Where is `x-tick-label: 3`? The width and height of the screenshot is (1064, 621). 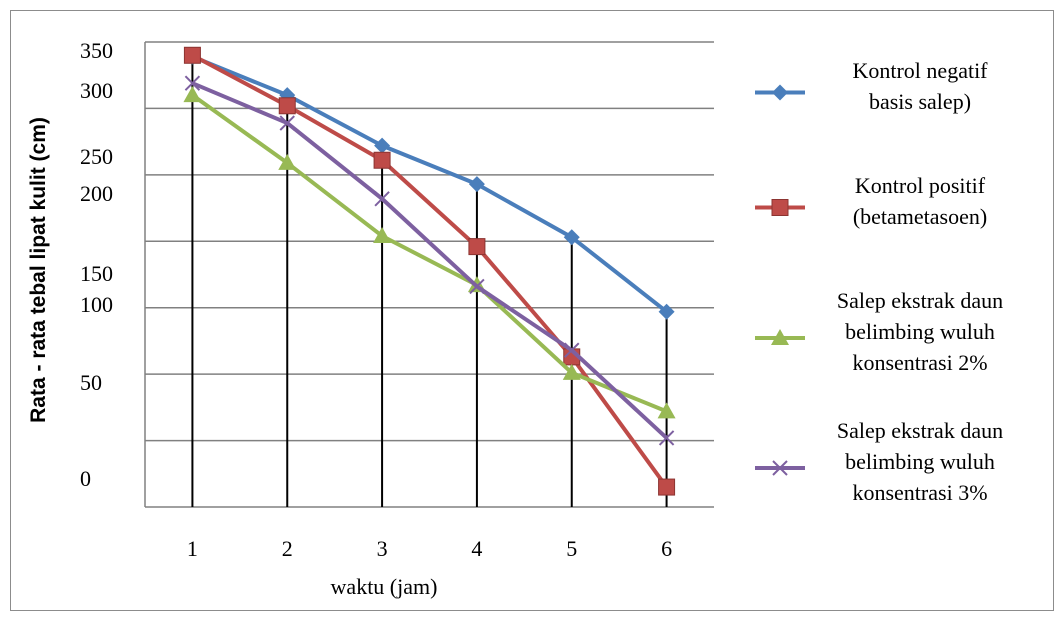 x-tick-label: 3 is located at coordinates (382, 548).